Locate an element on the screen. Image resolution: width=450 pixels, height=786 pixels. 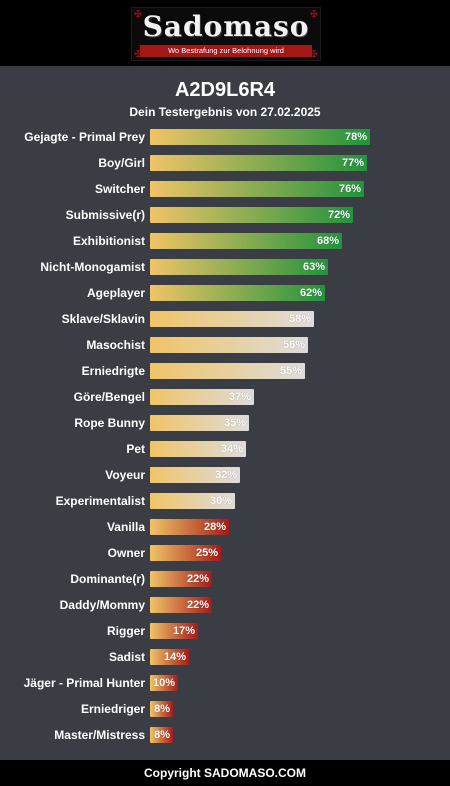
chart-row: Jäger - Primal Hunter 10% is located at coordinates (225, 683).